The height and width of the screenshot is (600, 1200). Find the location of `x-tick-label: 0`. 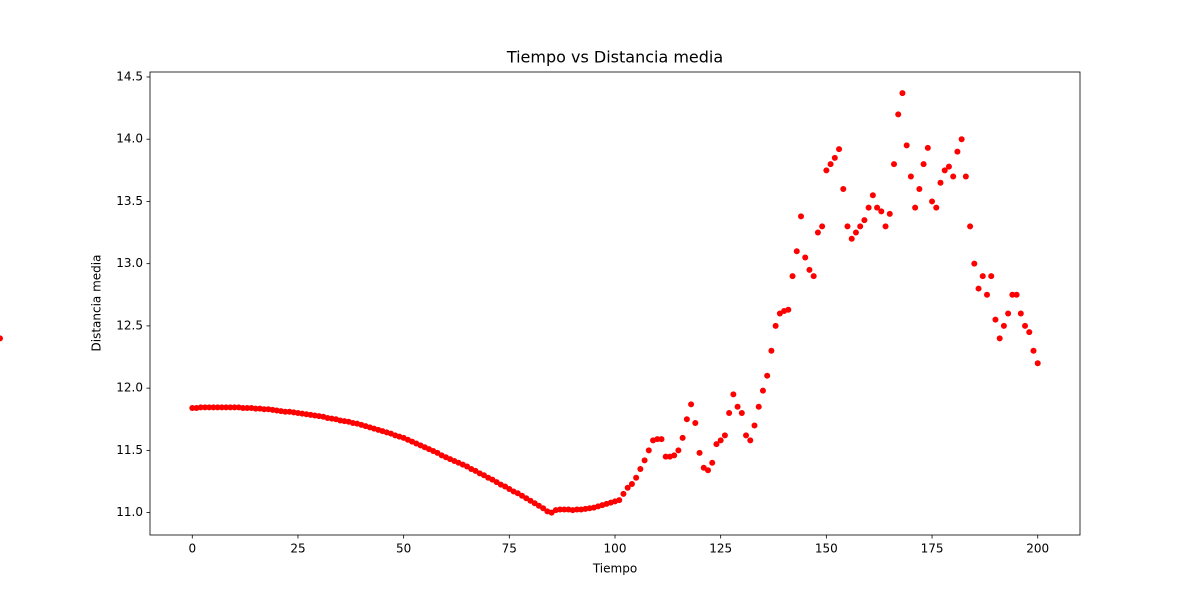

x-tick-label: 0 is located at coordinates (192, 549).